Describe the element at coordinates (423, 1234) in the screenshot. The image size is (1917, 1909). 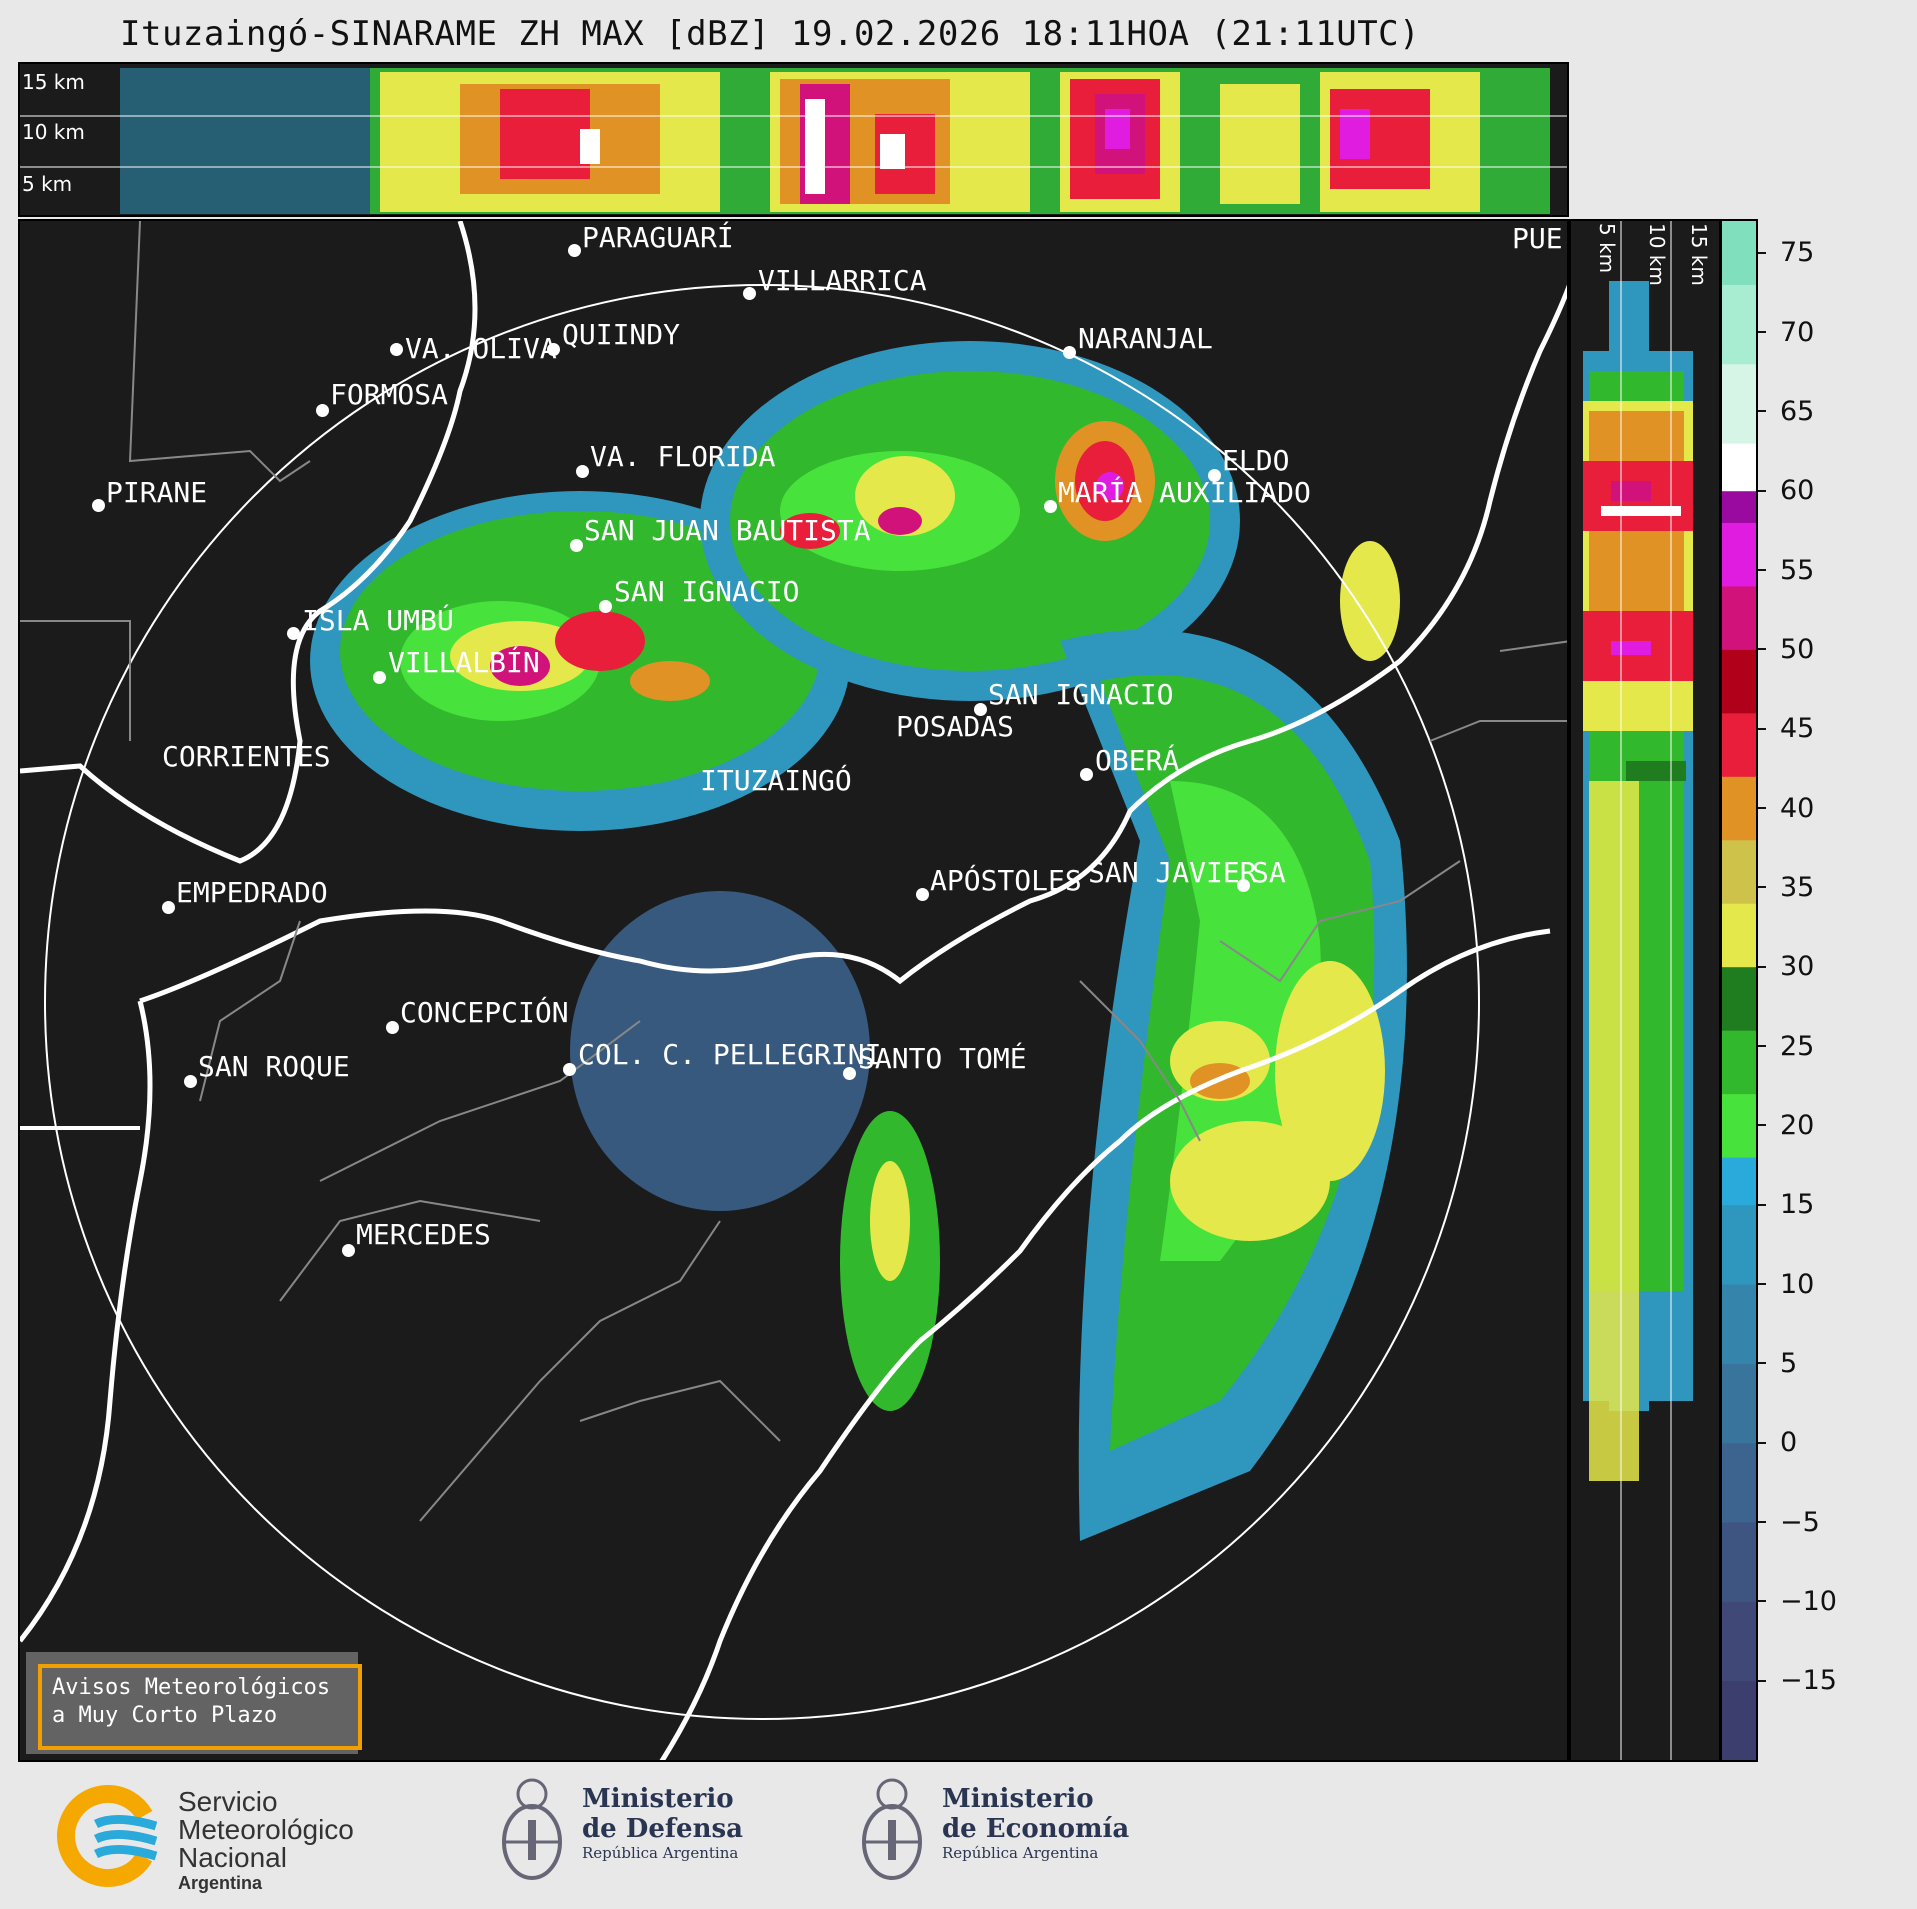
I see `city-label-mercedes: MERCEDES` at that location.